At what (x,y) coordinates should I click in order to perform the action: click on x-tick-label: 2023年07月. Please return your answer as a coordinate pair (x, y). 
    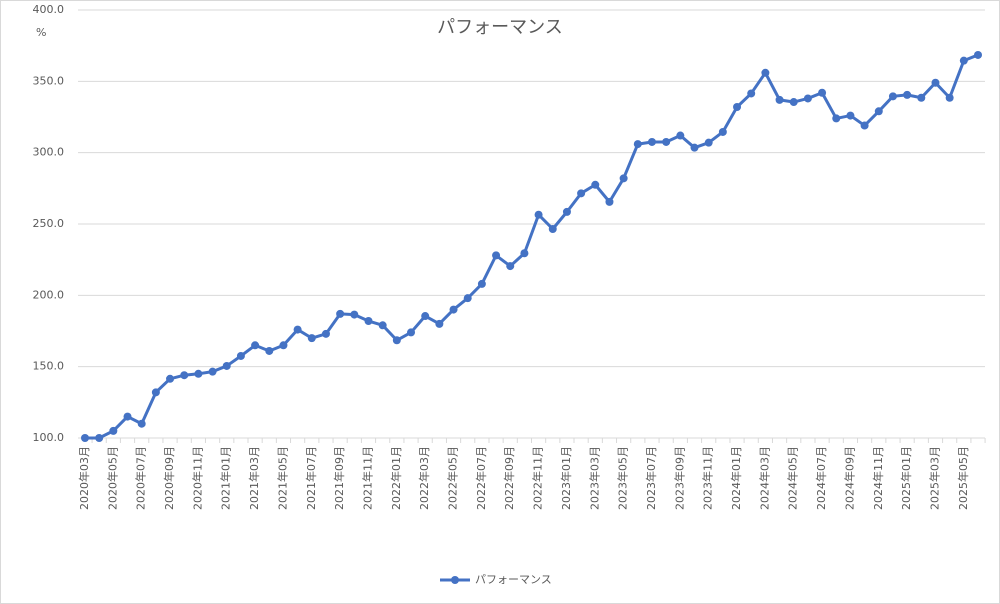
    Looking at the image, I should click on (651, 478).